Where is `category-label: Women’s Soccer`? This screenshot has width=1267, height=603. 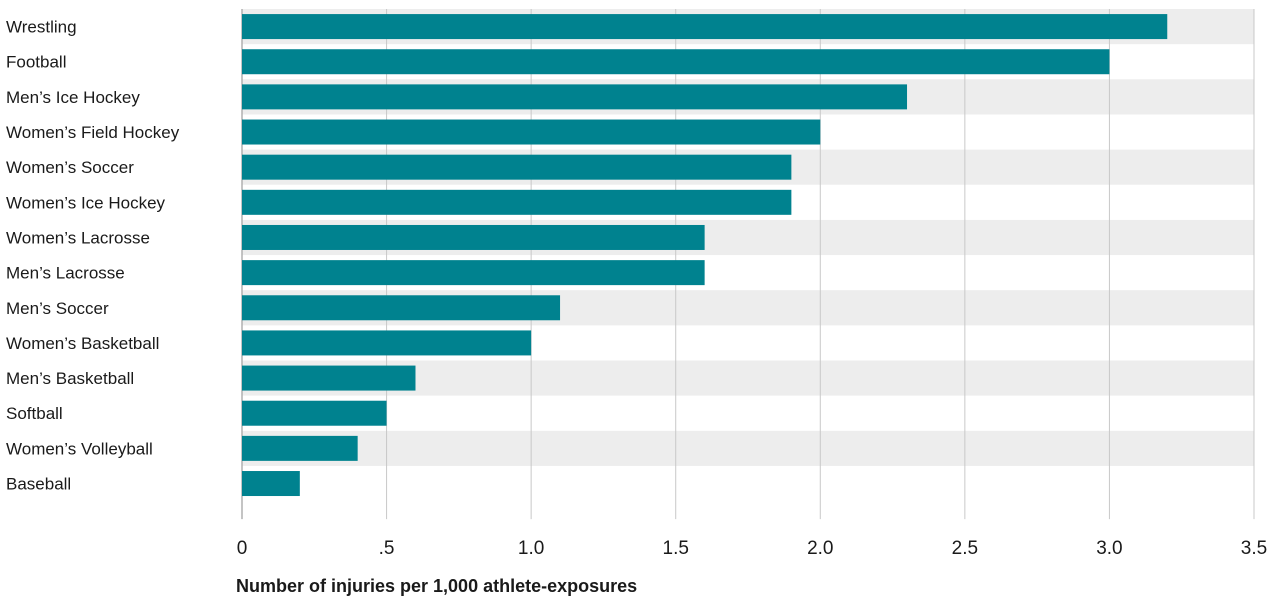
category-label: Women’s Soccer is located at coordinates (70, 167).